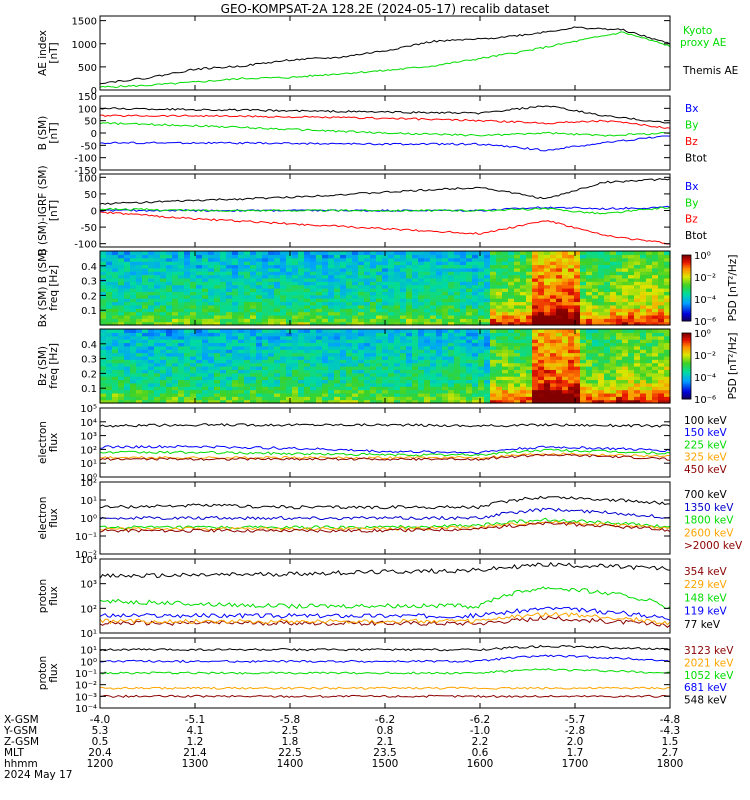 The width and height of the screenshot is (750, 800). What do you see at coordinates (686, 353) in the screenshot?
I see `colorbar-step` at bounding box center [686, 353].